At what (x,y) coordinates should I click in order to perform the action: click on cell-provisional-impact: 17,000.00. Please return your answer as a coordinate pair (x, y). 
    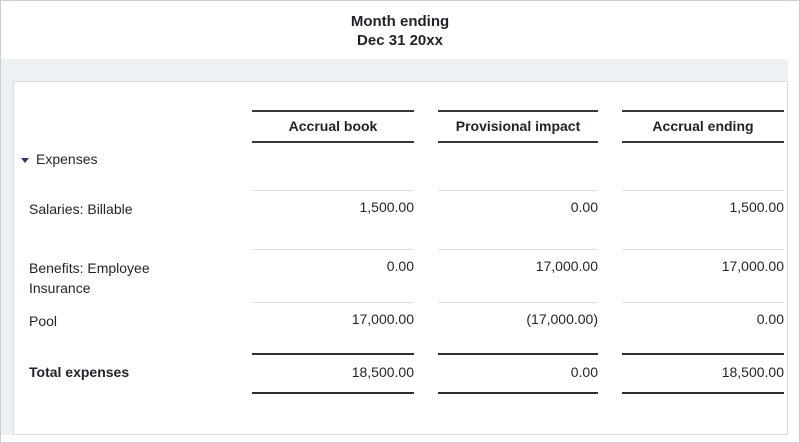
    Looking at the image, I should click on (518, 261).